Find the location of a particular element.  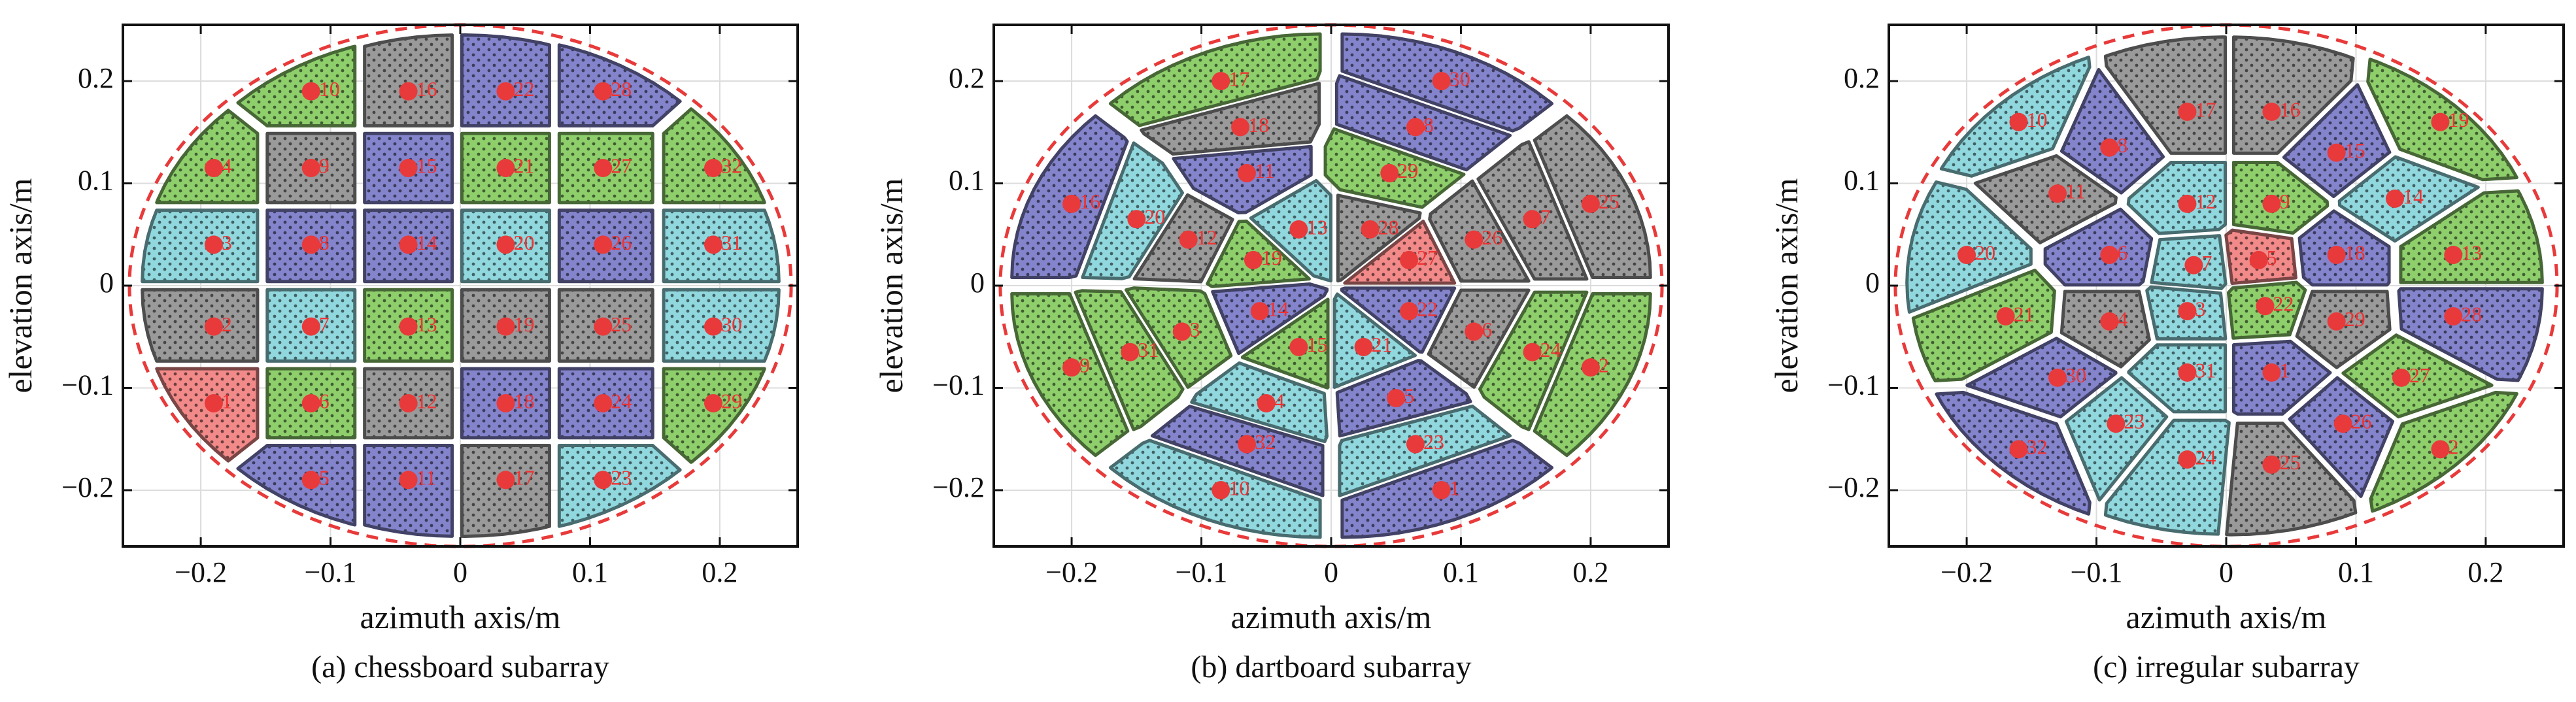

subarray-label: 6 is located at coordinates (2122, 252).